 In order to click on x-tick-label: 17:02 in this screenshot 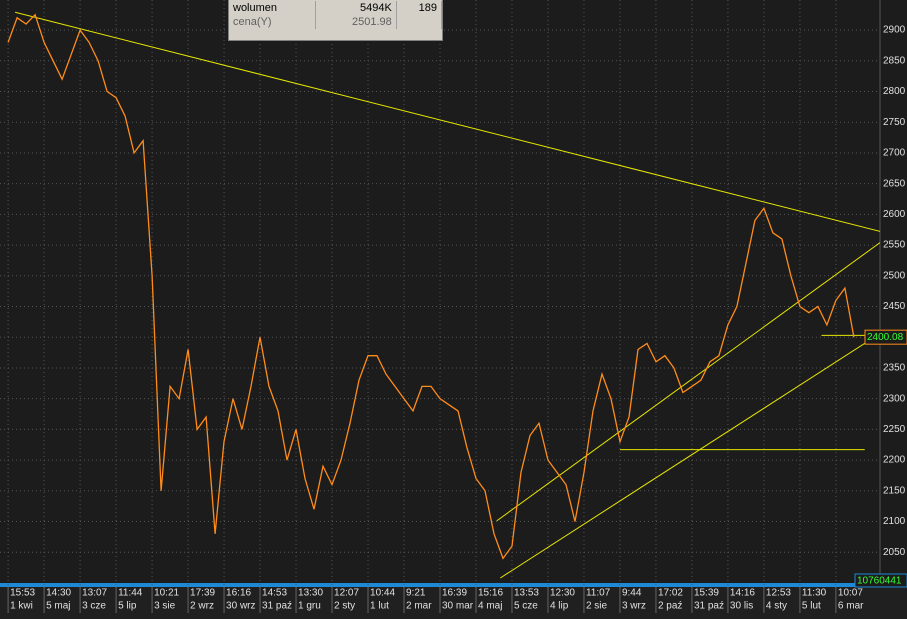, I will do `click(670, 593)`.